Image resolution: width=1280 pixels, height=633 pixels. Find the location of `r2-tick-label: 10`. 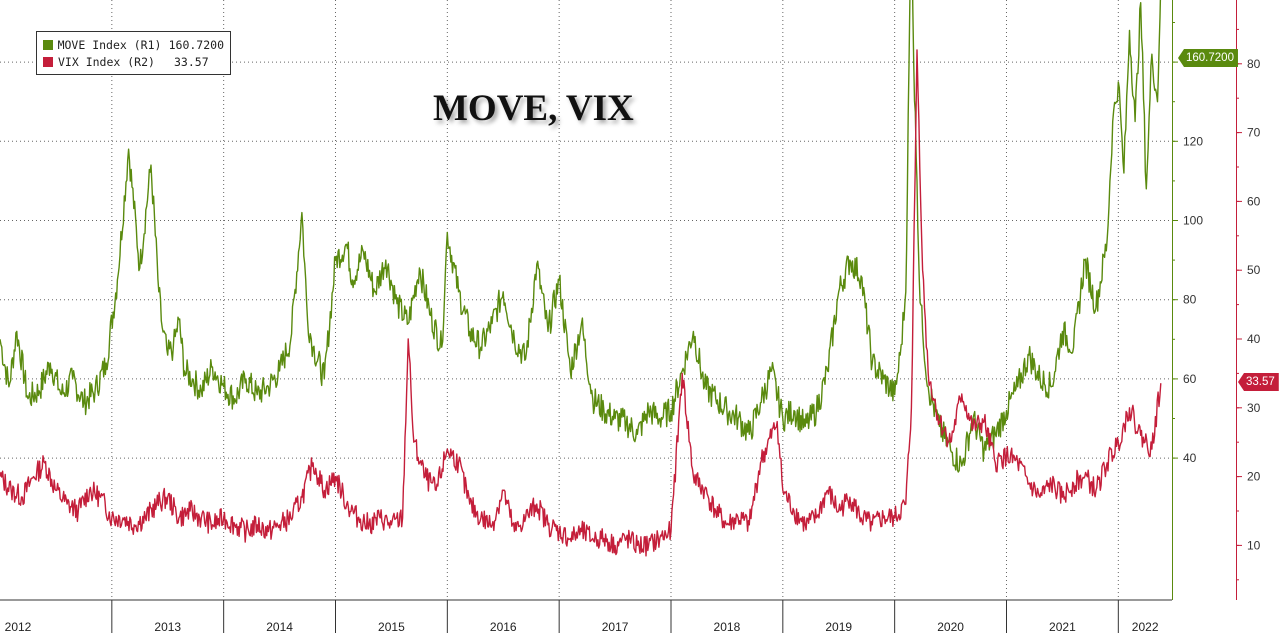

r2-tick-label: 10 is located at coordinates (1254, 545).